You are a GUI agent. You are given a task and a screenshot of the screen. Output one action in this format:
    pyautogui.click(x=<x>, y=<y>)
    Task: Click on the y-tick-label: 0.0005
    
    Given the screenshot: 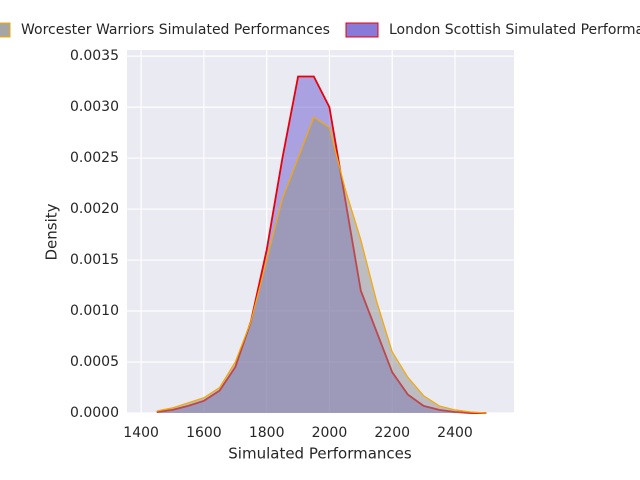 What is the action you would take?
    pyautogui.click(x=94, y=362)
    